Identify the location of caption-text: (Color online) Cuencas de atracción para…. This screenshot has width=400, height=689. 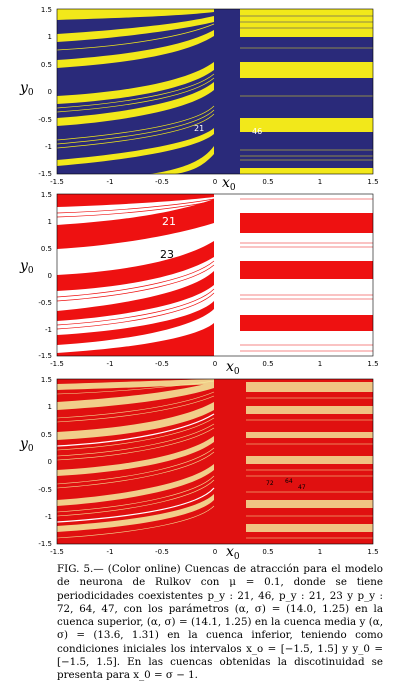
(220, 622).